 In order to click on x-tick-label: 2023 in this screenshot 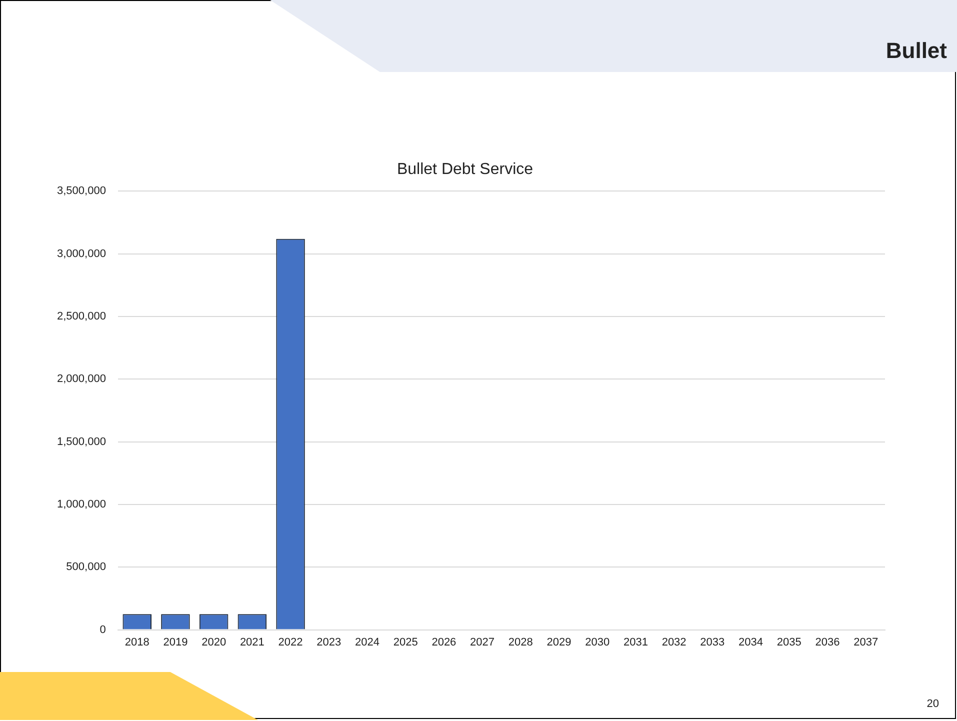, I will do `click(329, 642)`.